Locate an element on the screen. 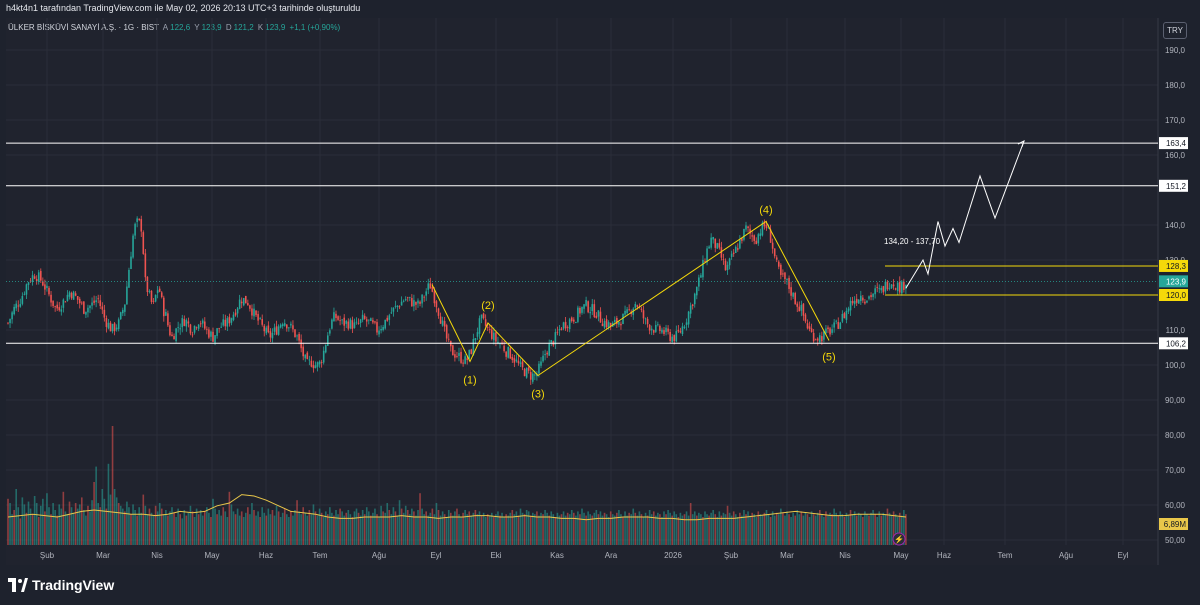  open-value: 122,6 is located at coordinates (180, 27).